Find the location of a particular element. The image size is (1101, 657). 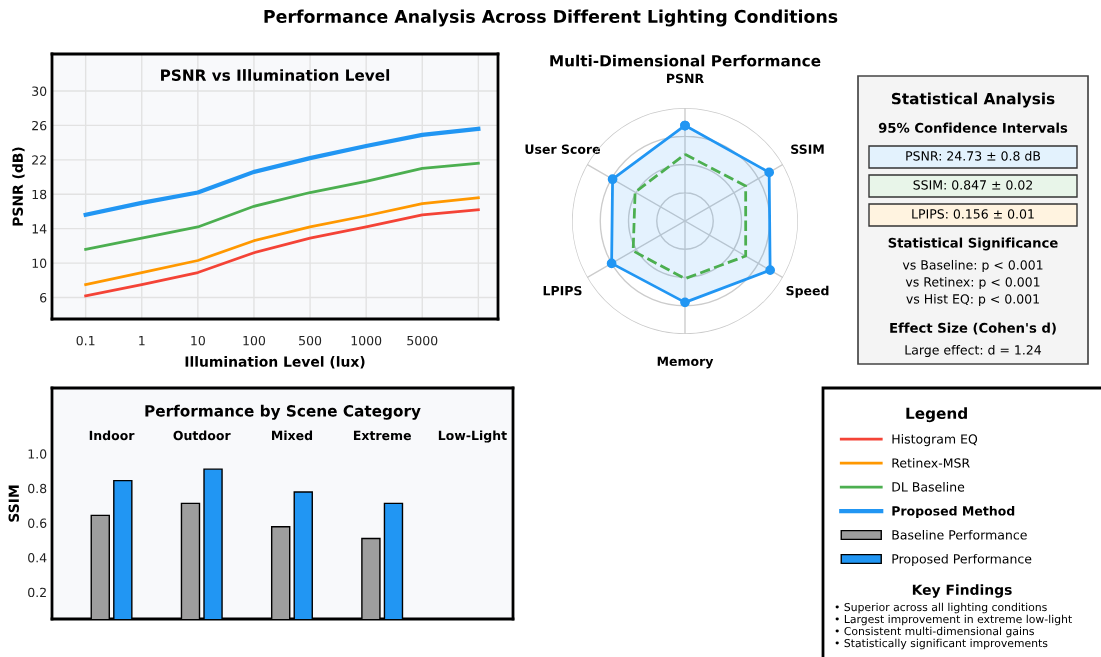

x-tick-label: 100 is located at coordinates (254, 340).